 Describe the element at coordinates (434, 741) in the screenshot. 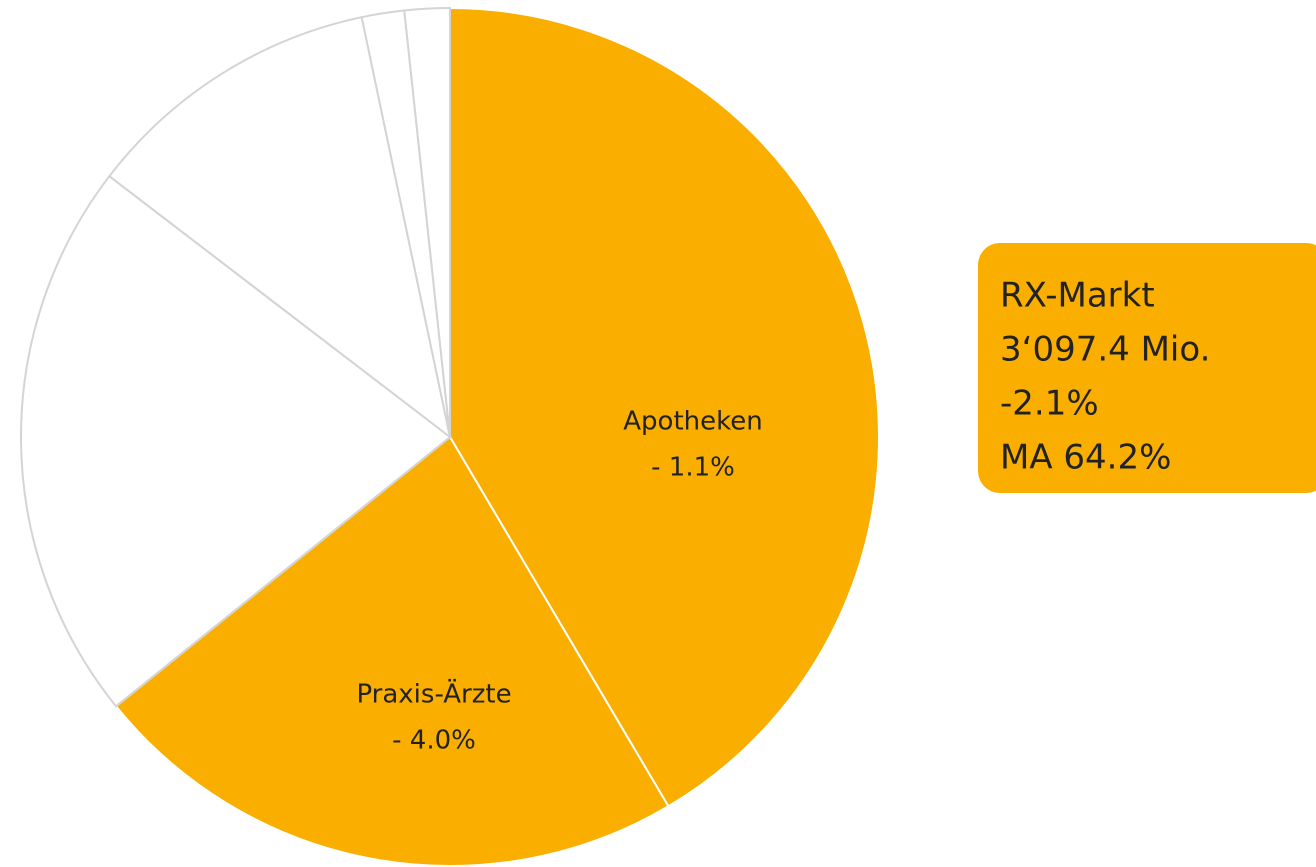

I see `slice-note: - 4.0%` at that location.